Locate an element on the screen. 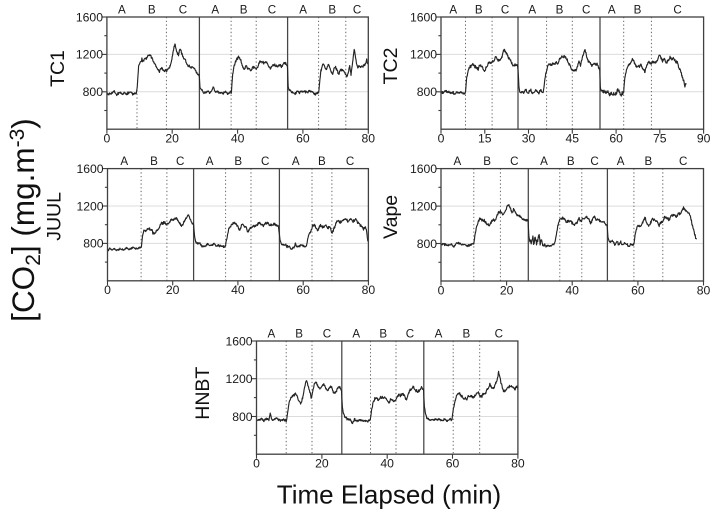  svg-text: [CO2] (mg.m-3) is located at coordinates (25, 220).